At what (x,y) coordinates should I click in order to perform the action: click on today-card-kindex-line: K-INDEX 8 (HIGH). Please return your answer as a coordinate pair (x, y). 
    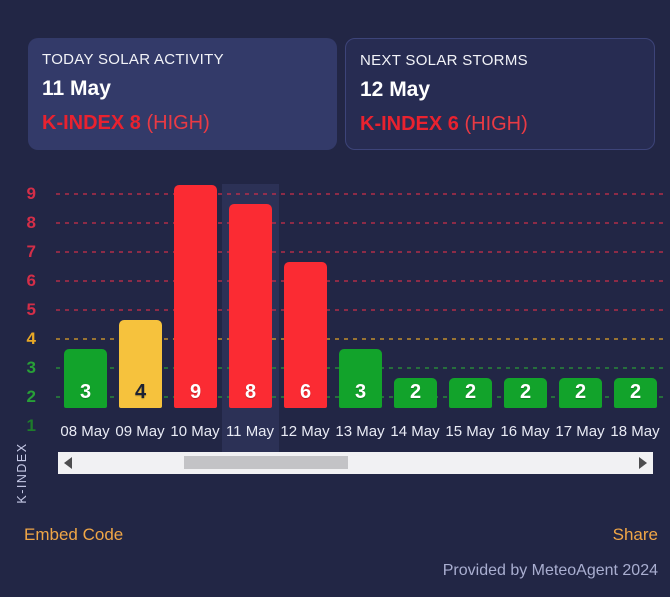
    Looking at the image, I should click on (182, 123).